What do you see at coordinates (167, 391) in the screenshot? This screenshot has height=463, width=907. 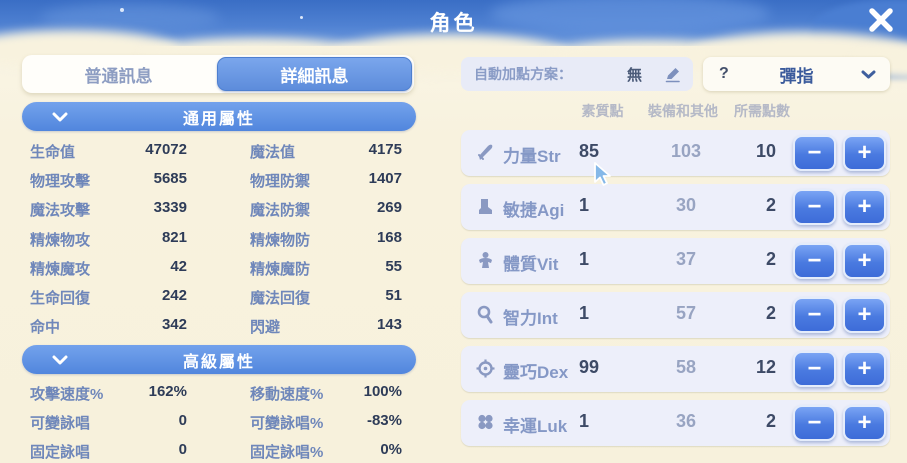 I see `stat-value: 162%` at bounding box center [167, 391].